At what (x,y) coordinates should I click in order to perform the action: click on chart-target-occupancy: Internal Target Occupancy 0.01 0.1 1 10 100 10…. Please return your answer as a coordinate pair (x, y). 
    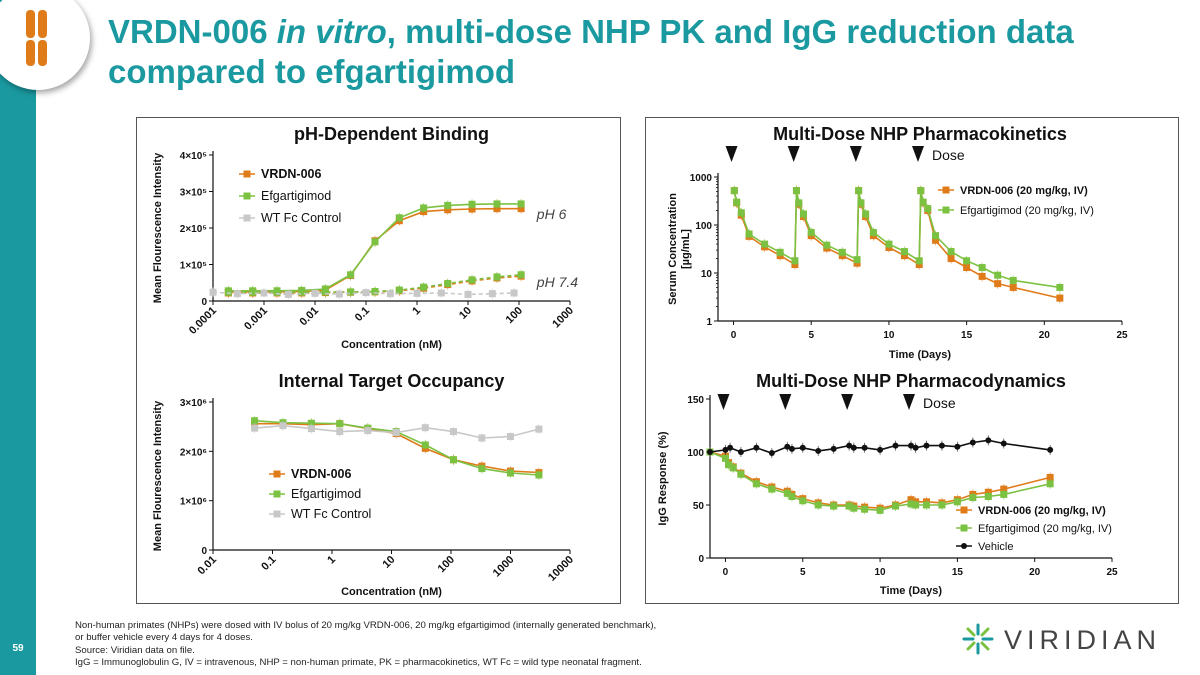
    Looking at the image, I should click on (364, 484).